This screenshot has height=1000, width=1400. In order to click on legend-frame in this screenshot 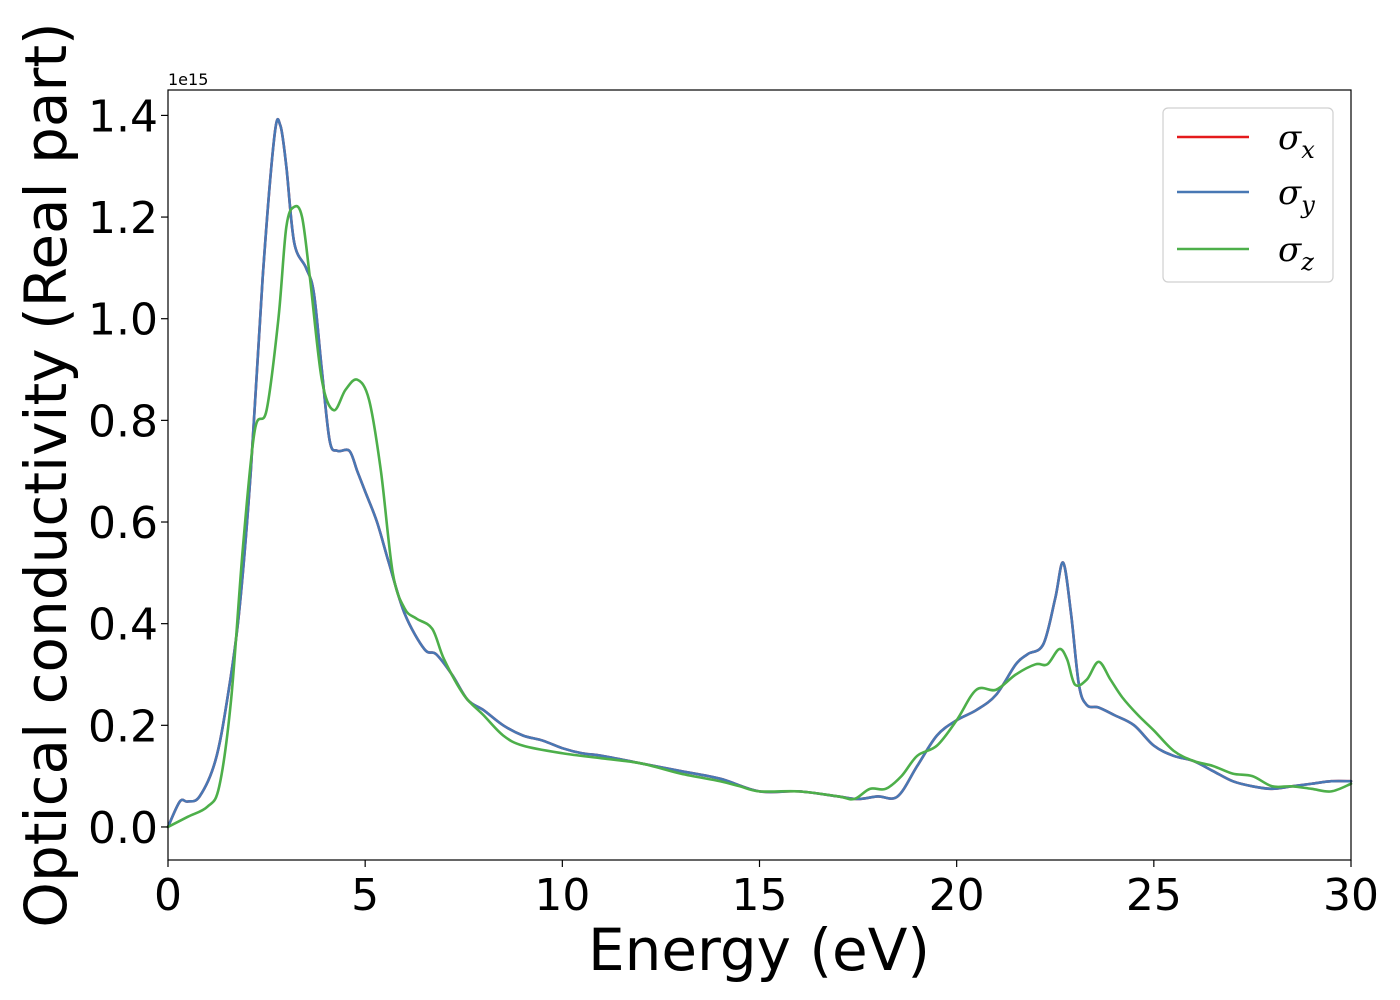, I will do `click(1248, 195)`.